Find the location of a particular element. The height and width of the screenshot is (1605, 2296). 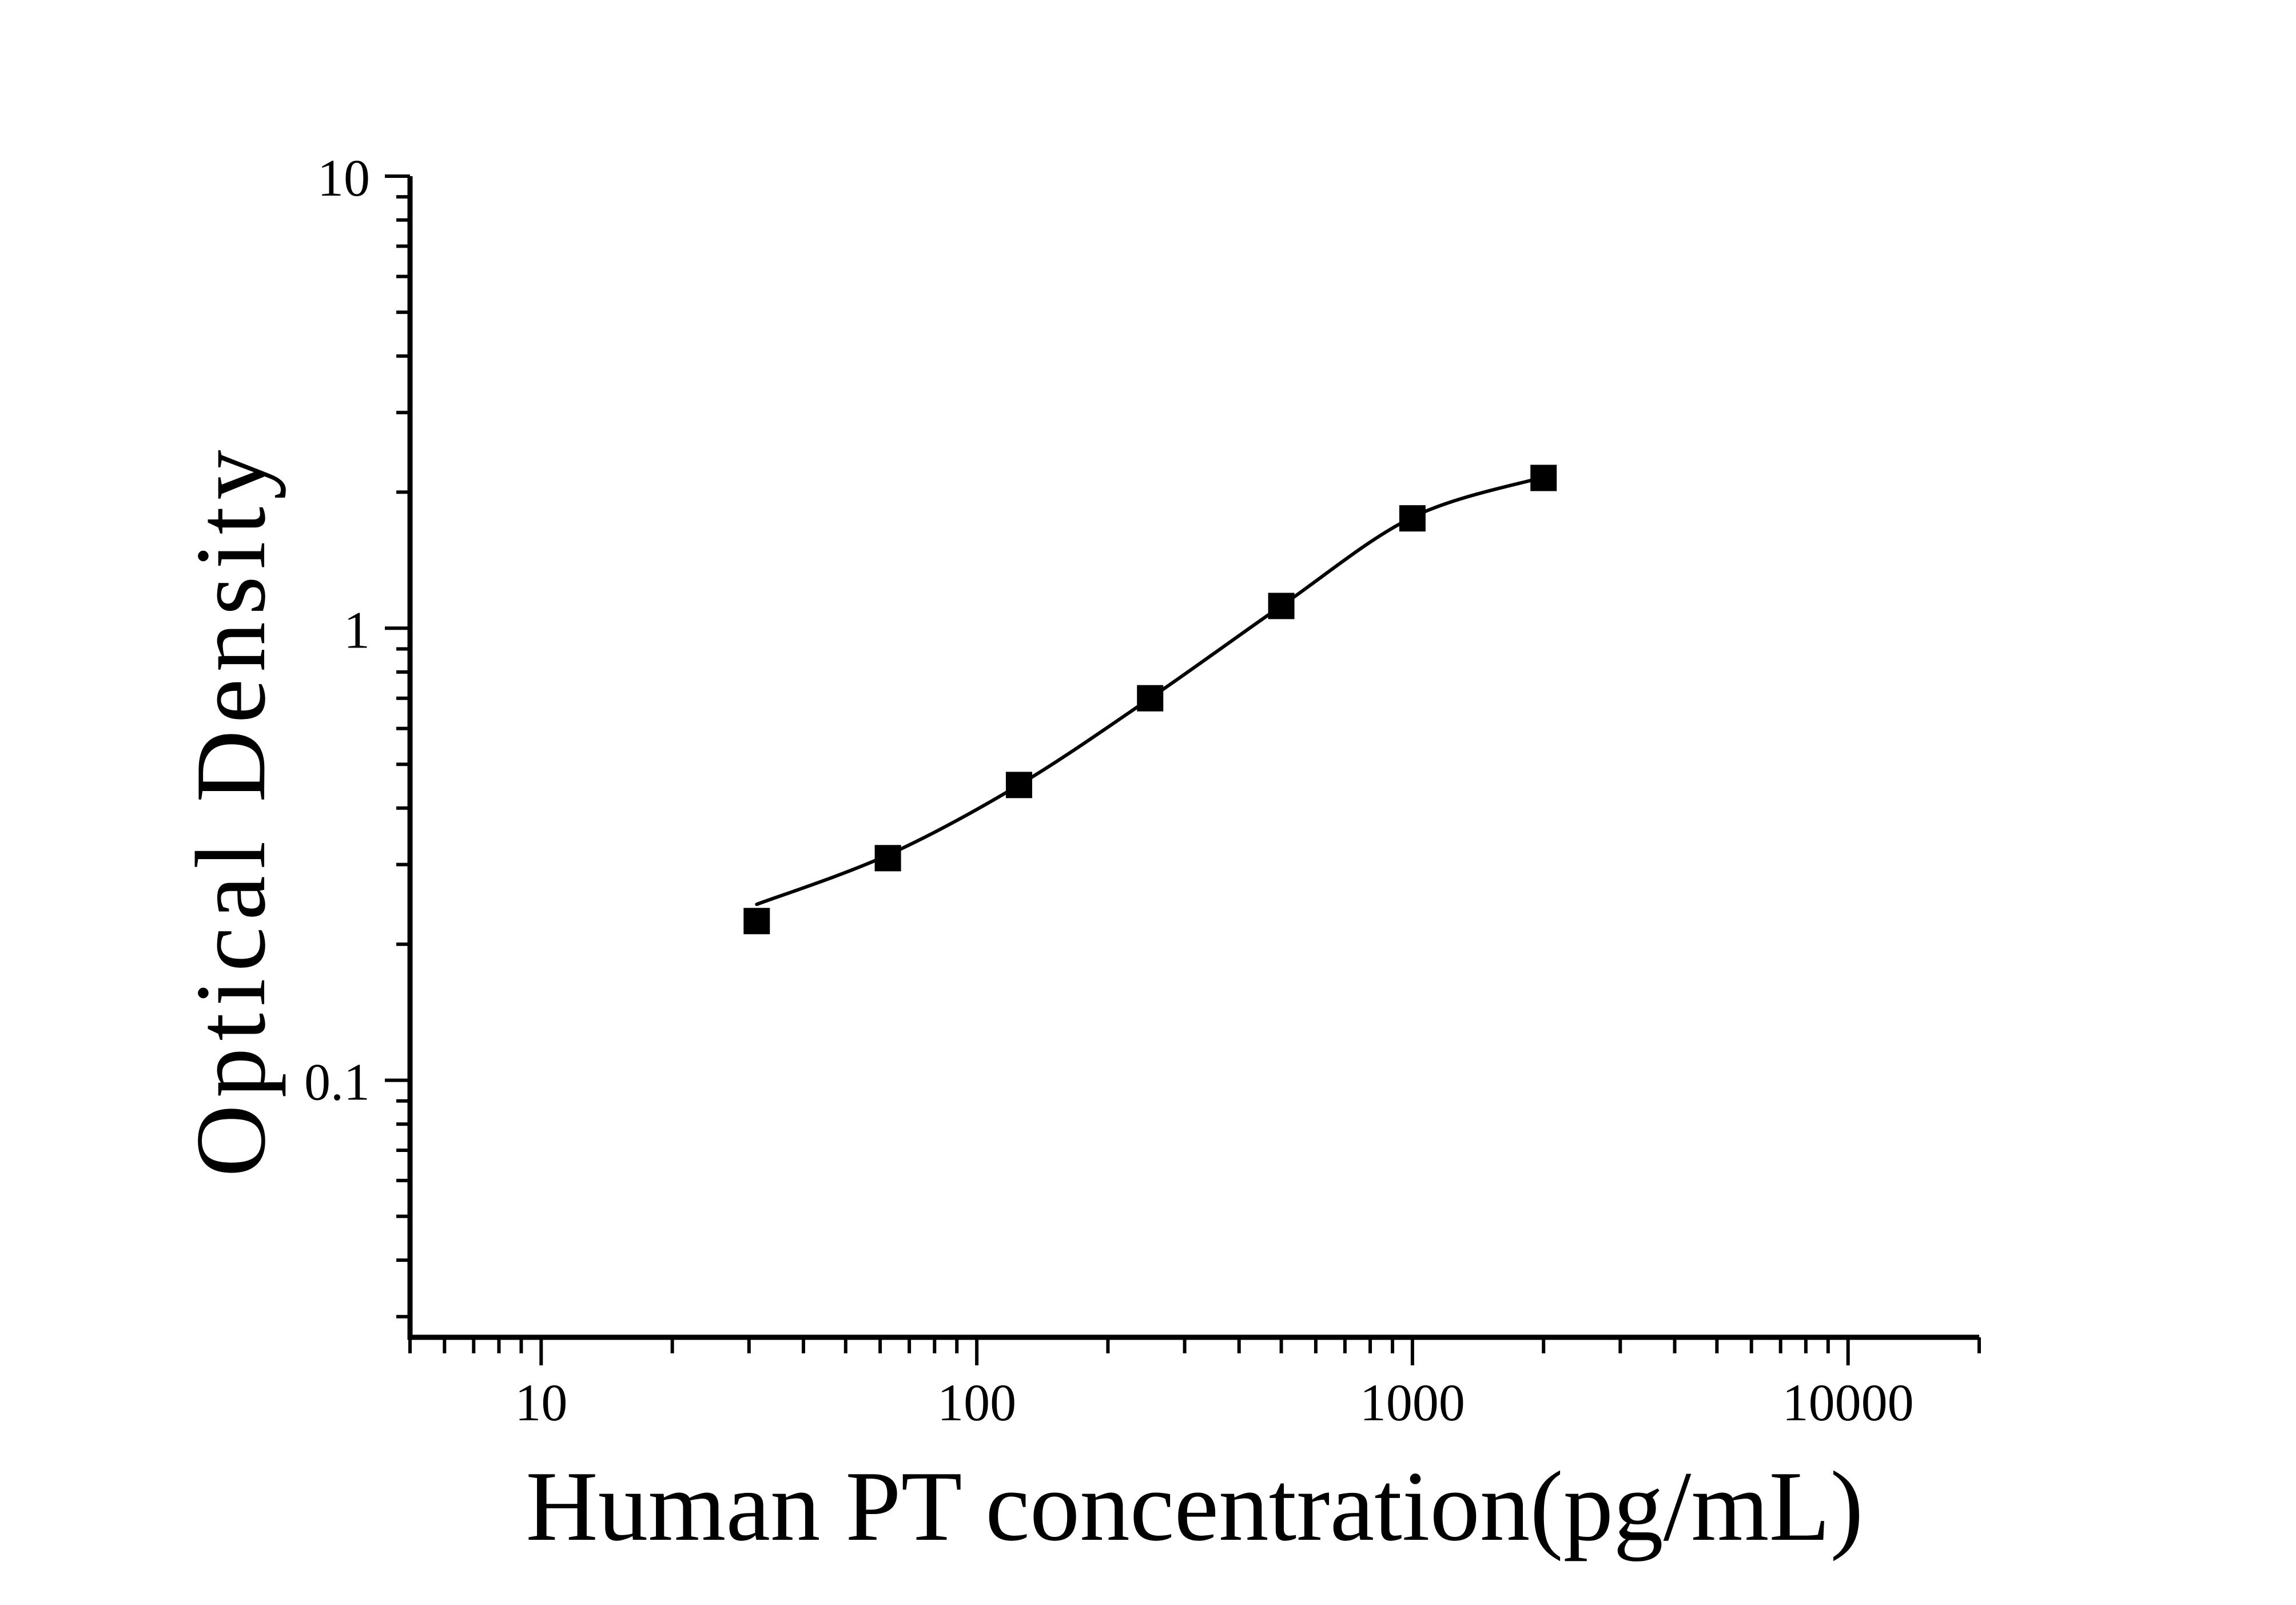

y-tick-label: 0.1 is located at coordinates (337, 1082).